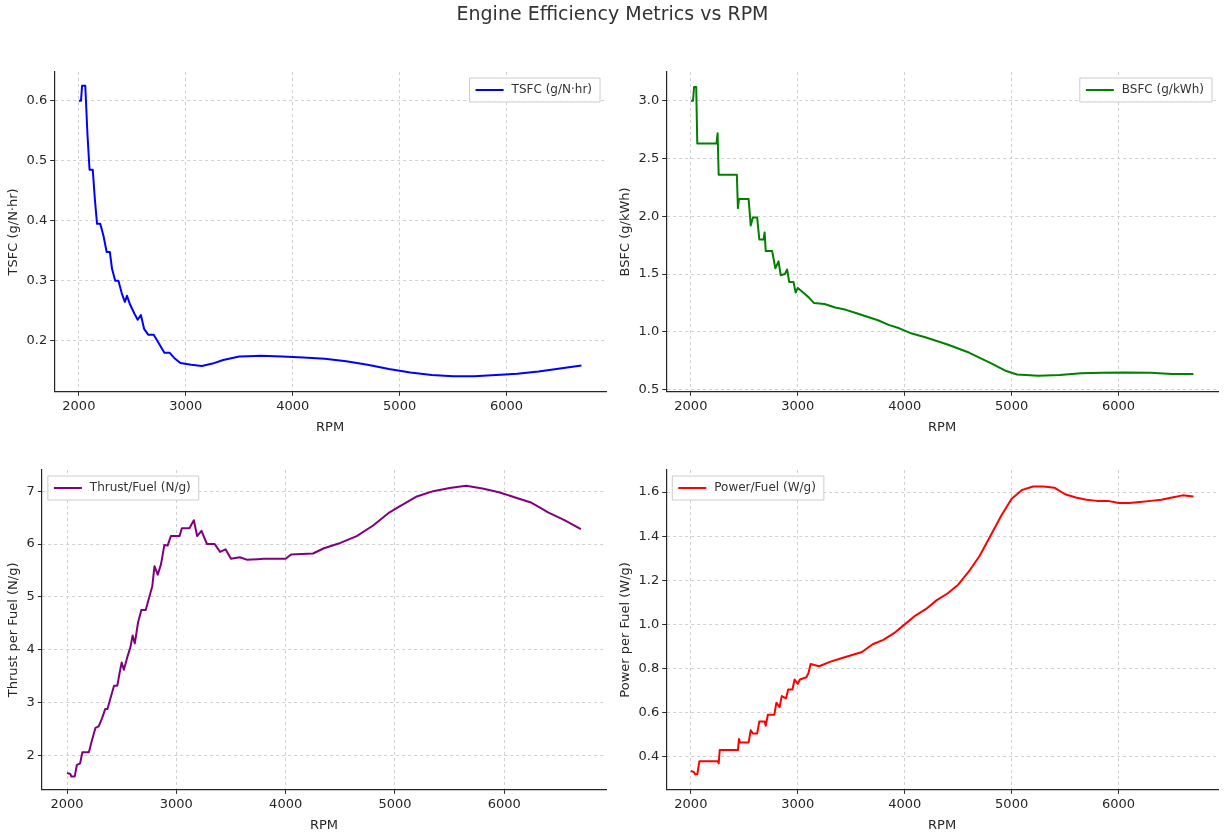  What do you see at coordinates (625, 630) in the screenshot?
I see `y-axis-title: Power per Fuel (W/g)` at bounding box center [625, 630].